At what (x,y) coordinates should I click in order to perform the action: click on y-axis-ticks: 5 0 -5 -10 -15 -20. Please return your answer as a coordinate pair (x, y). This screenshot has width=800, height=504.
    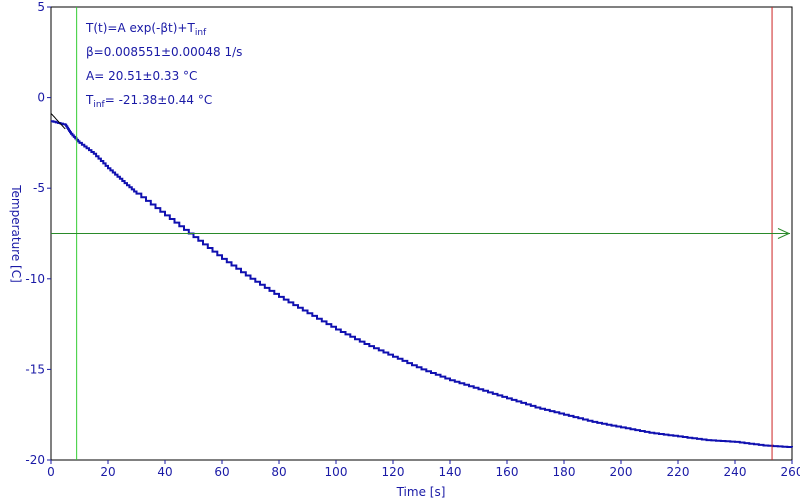
    Looking at the image, I should click on (38, 233).